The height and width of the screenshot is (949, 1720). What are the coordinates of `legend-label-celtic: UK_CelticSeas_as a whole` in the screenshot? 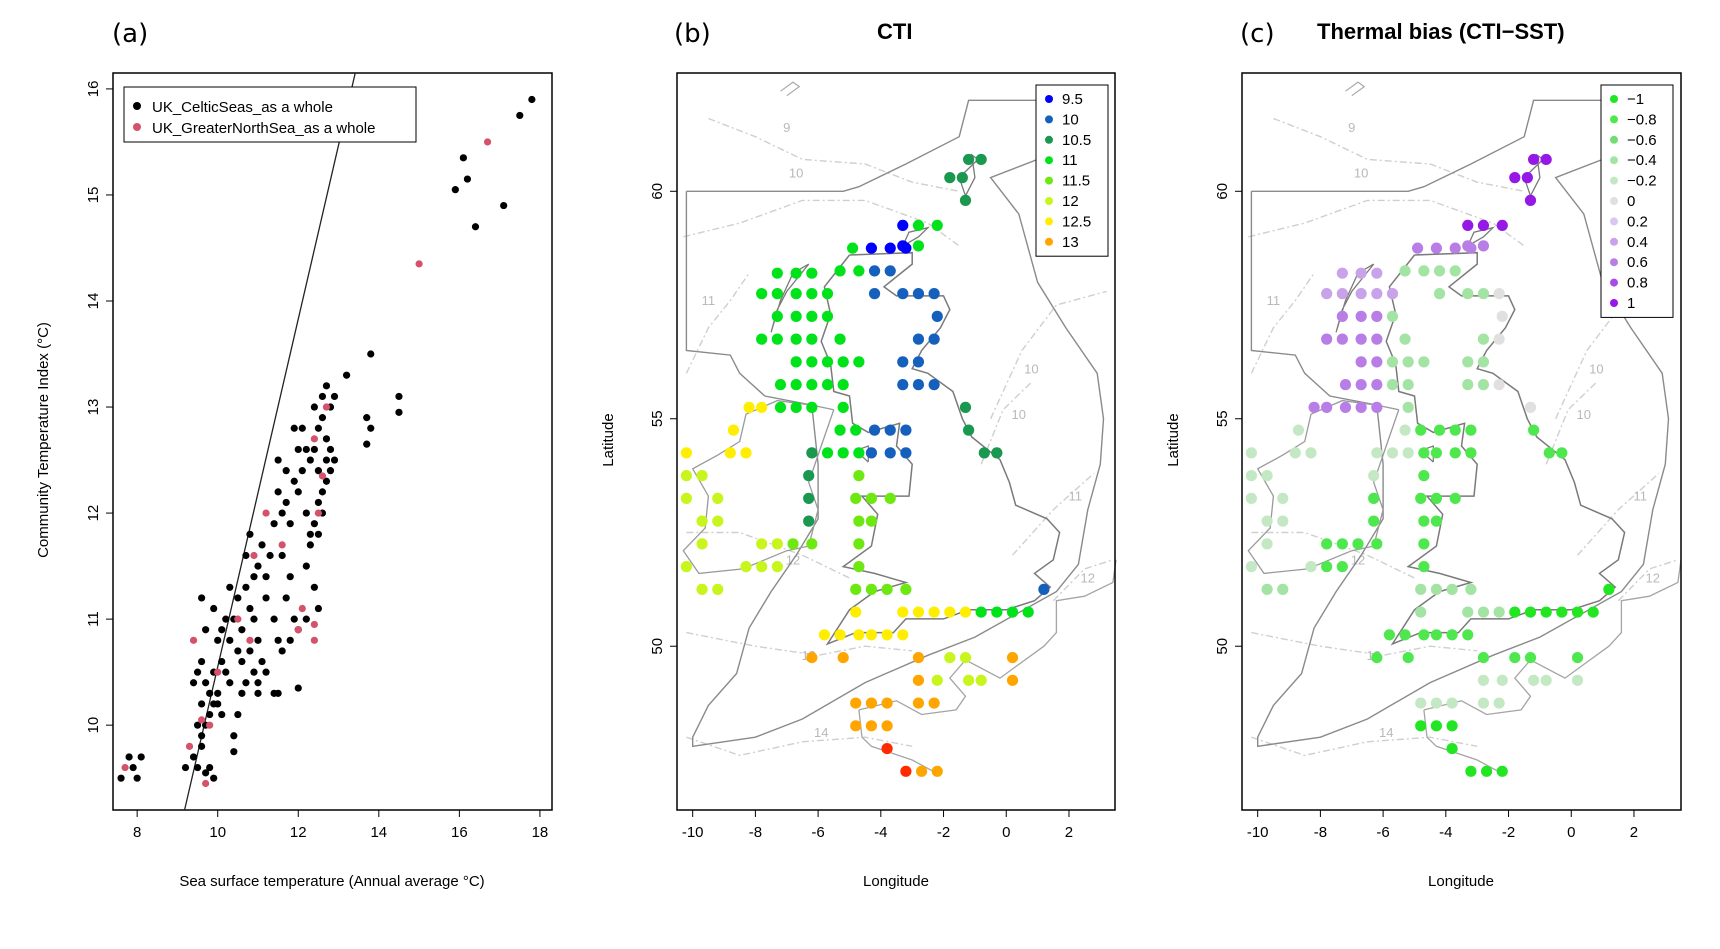 It's located at (242, 107).